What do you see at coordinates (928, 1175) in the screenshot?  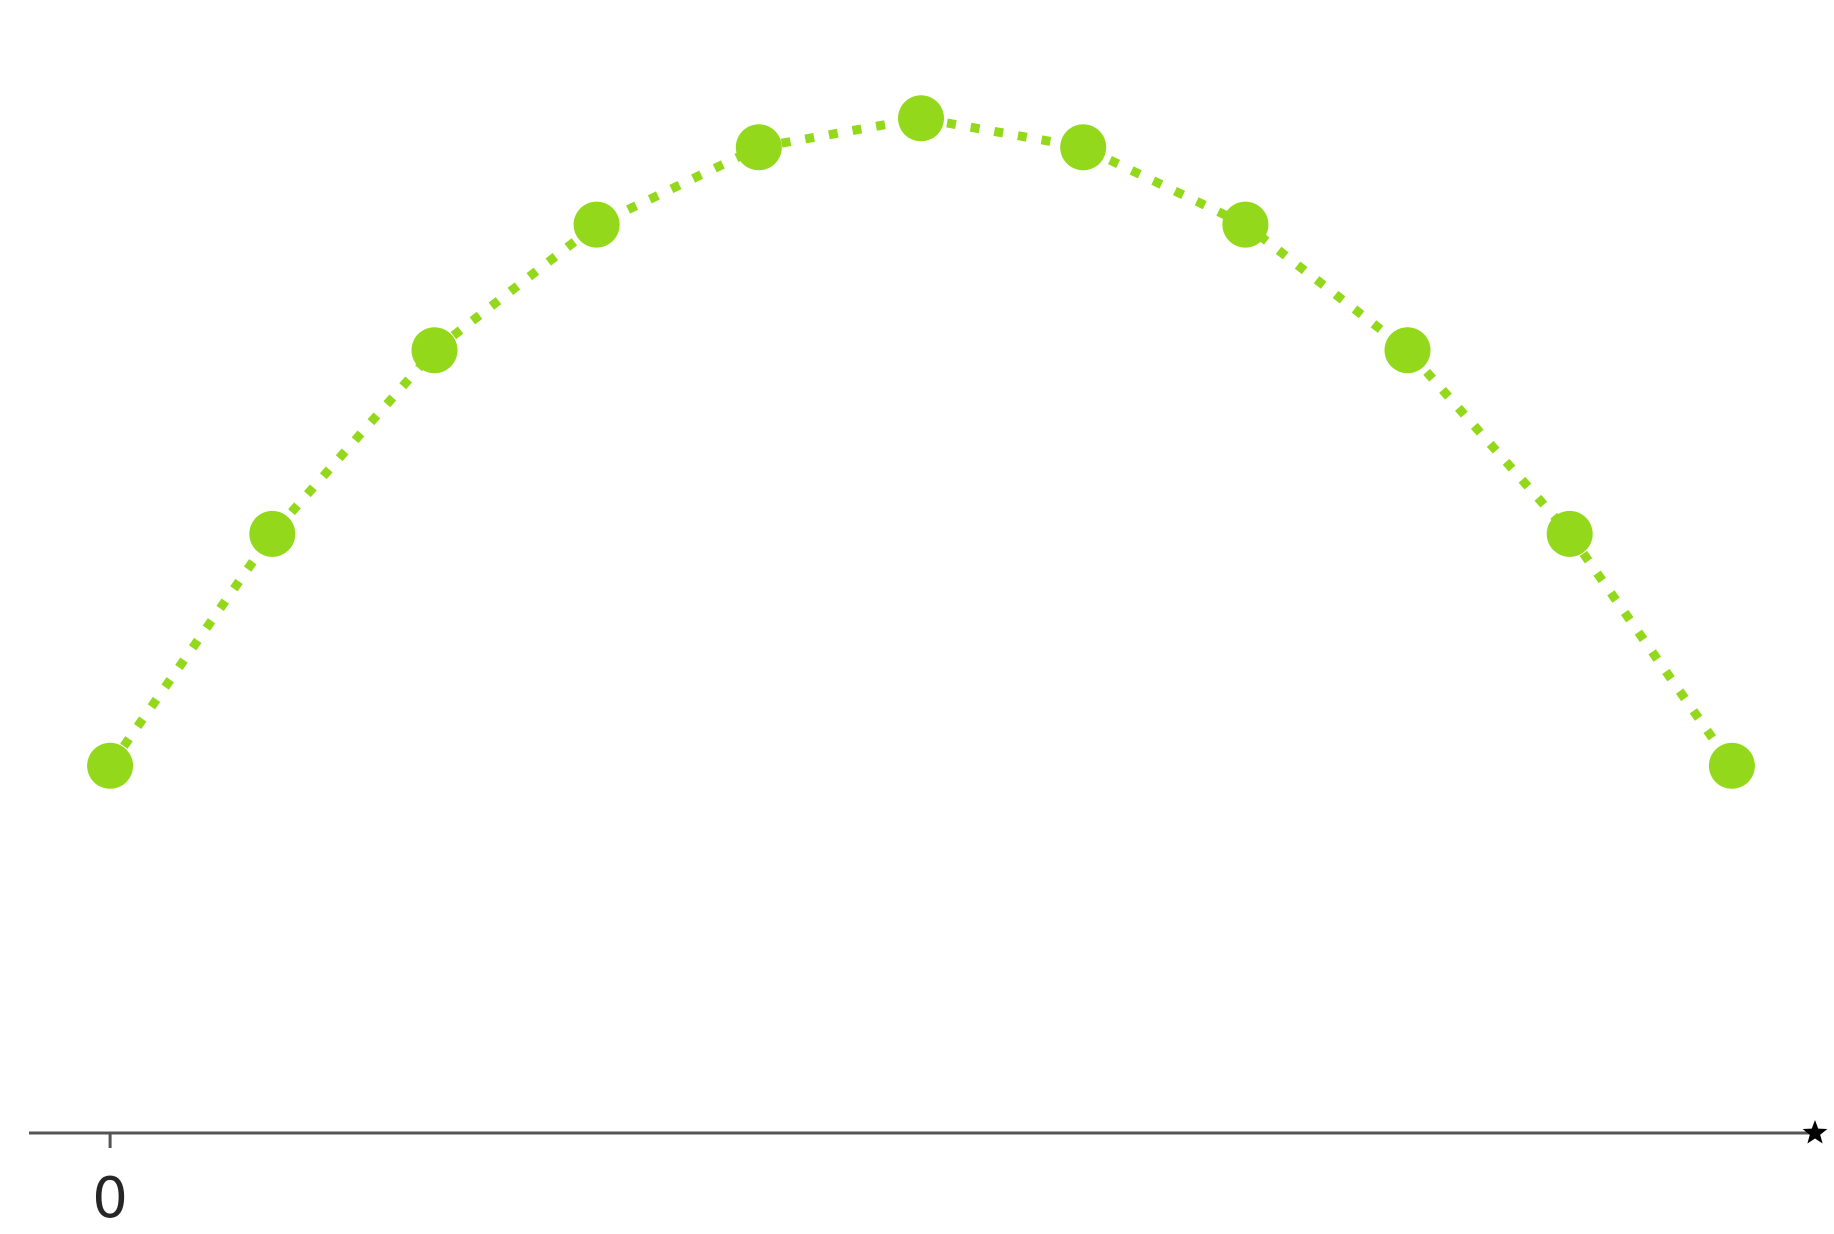 I see `x-axis: 0` at bounding box center [928, 1175].